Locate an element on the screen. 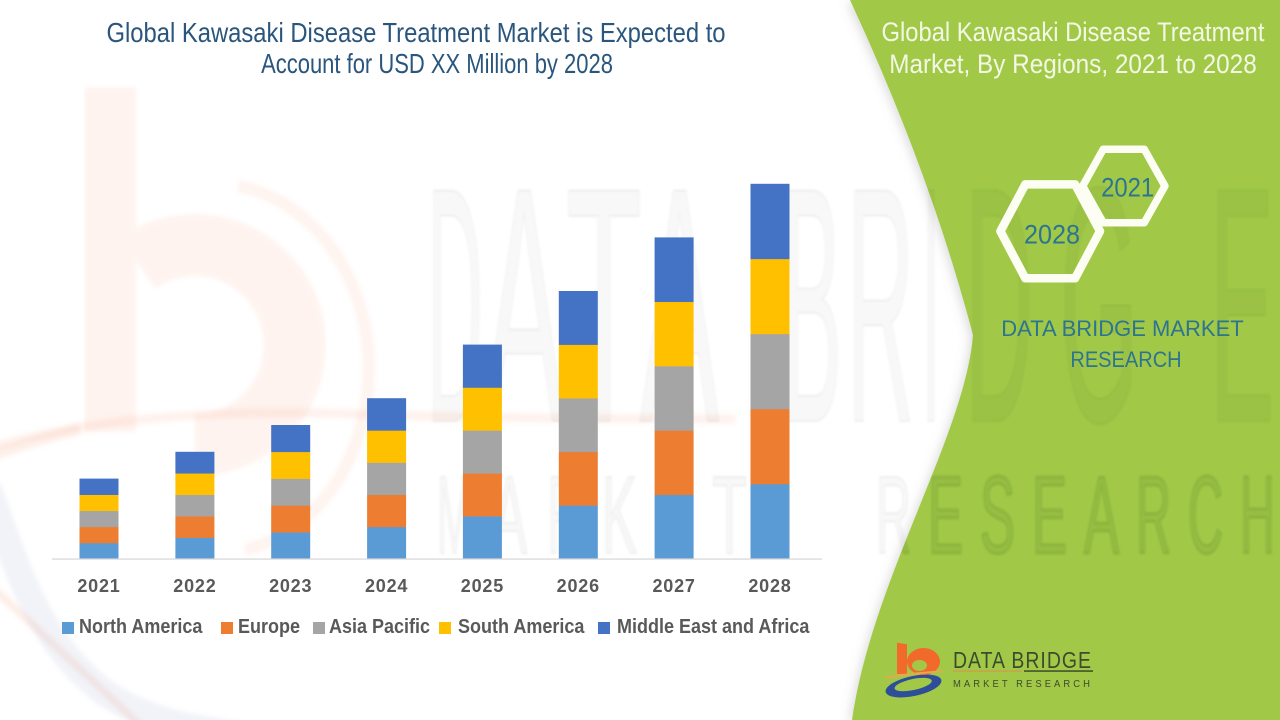  svg-text: K is located at coordinates (619, 515).